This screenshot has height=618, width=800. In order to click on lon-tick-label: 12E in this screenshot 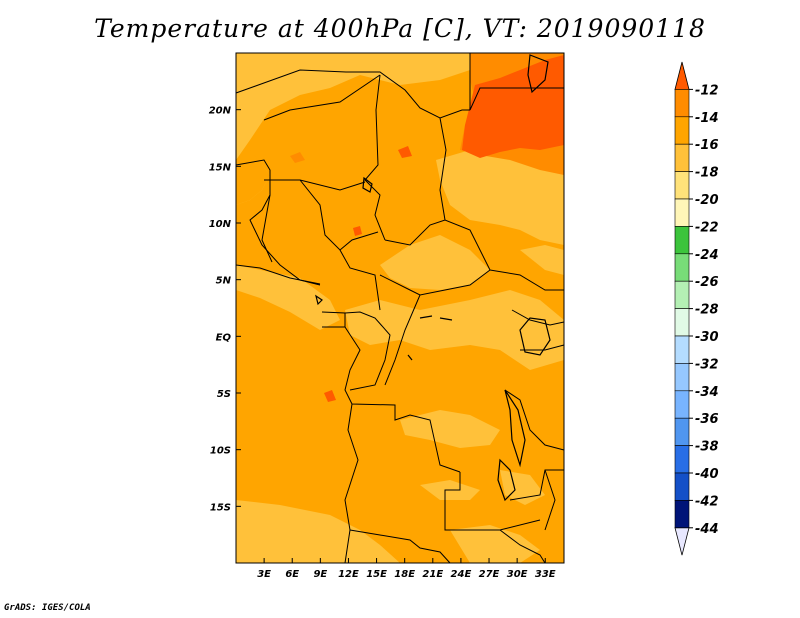, I will do `click(348, 574)`.